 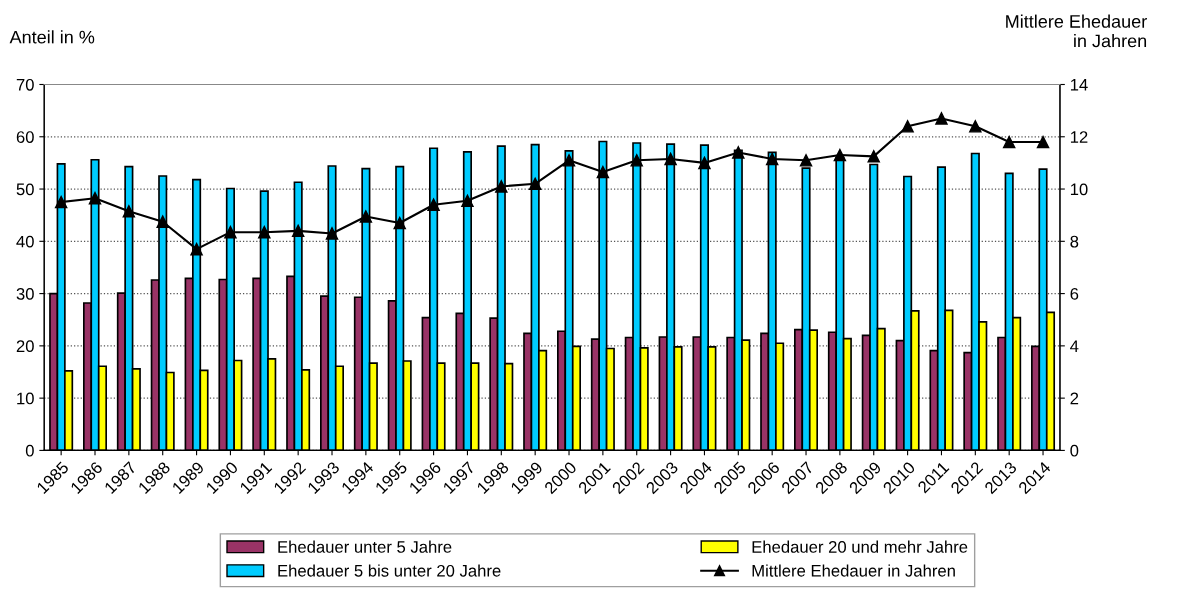 I want to click on y2-tick-label: 10, so click(x=1079, y=189).